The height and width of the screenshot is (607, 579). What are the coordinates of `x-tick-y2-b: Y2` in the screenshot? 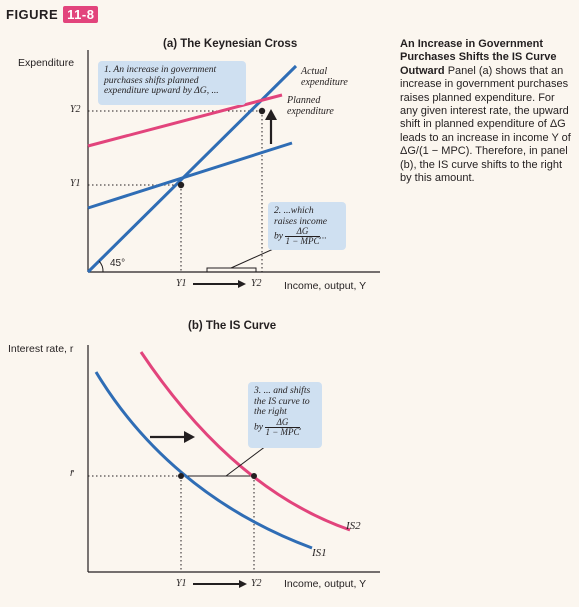 It's located at (256, 583).